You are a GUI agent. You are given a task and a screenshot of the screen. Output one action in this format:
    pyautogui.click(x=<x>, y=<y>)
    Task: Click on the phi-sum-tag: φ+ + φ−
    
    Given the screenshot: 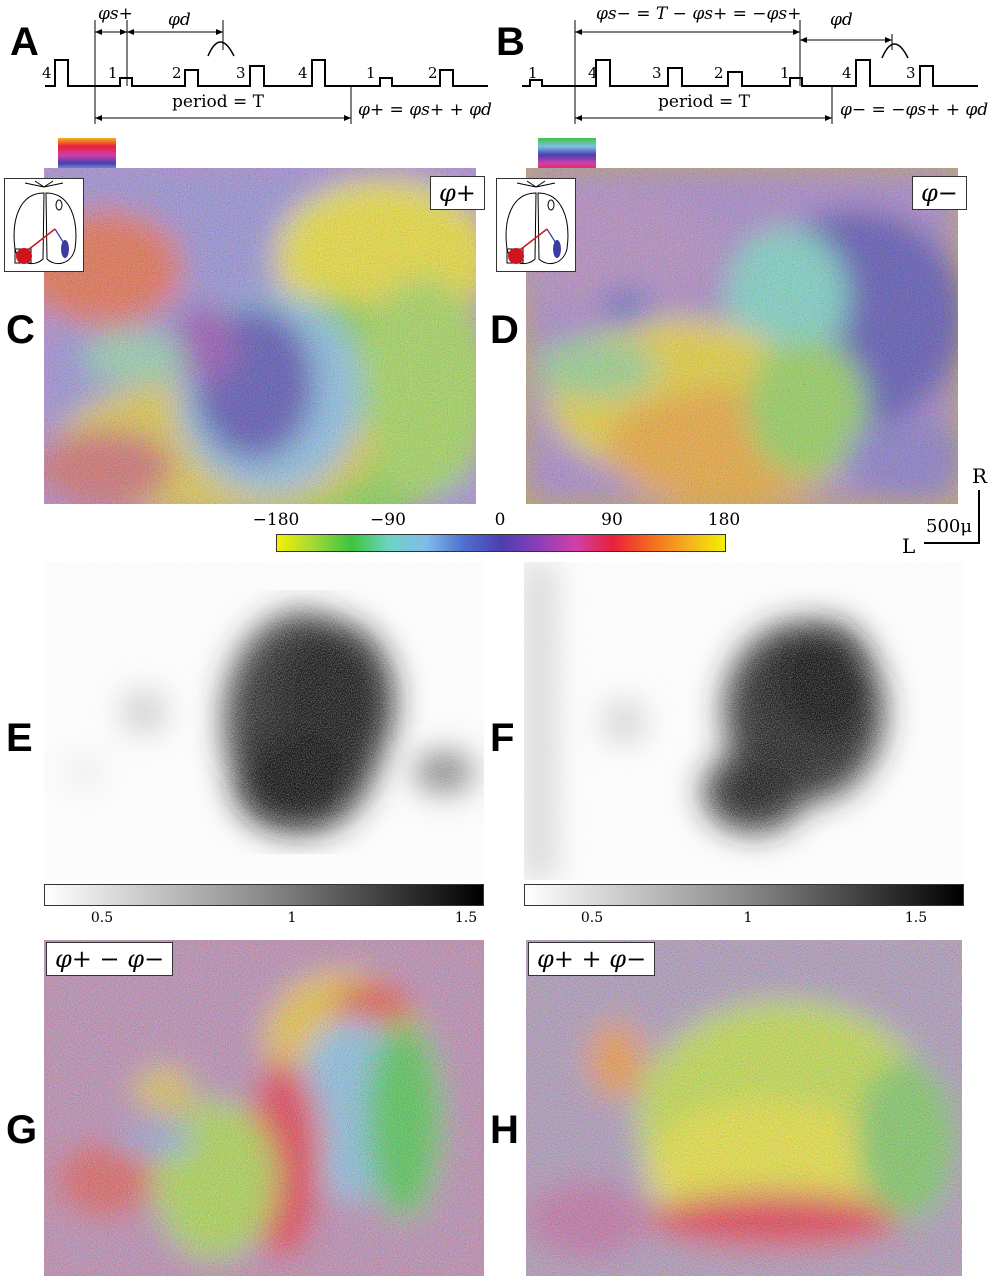 What is the action you would take?
    pyautogui.click(x=592, y=959)
    